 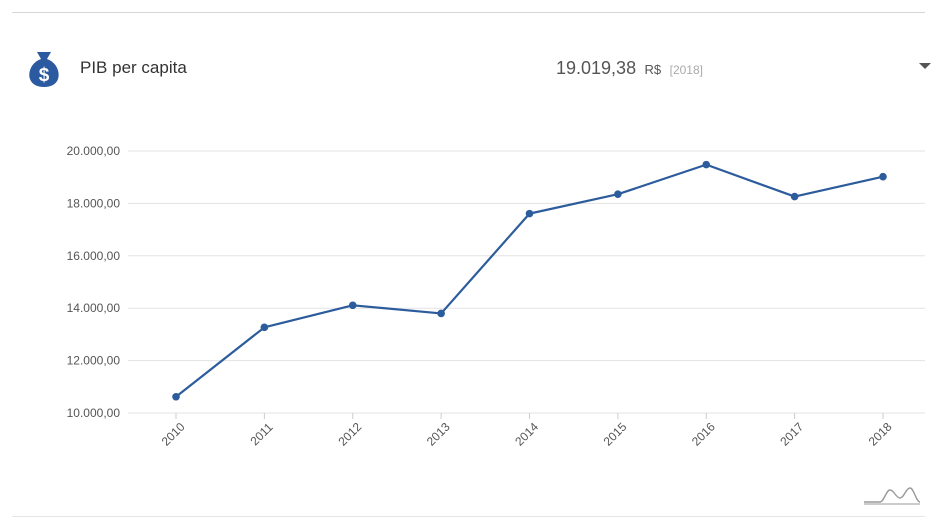 What do you see at coordinates (173, 434) in the screenshot?
I see `x-tick-label: 2010` at bounding box center [173, 434].